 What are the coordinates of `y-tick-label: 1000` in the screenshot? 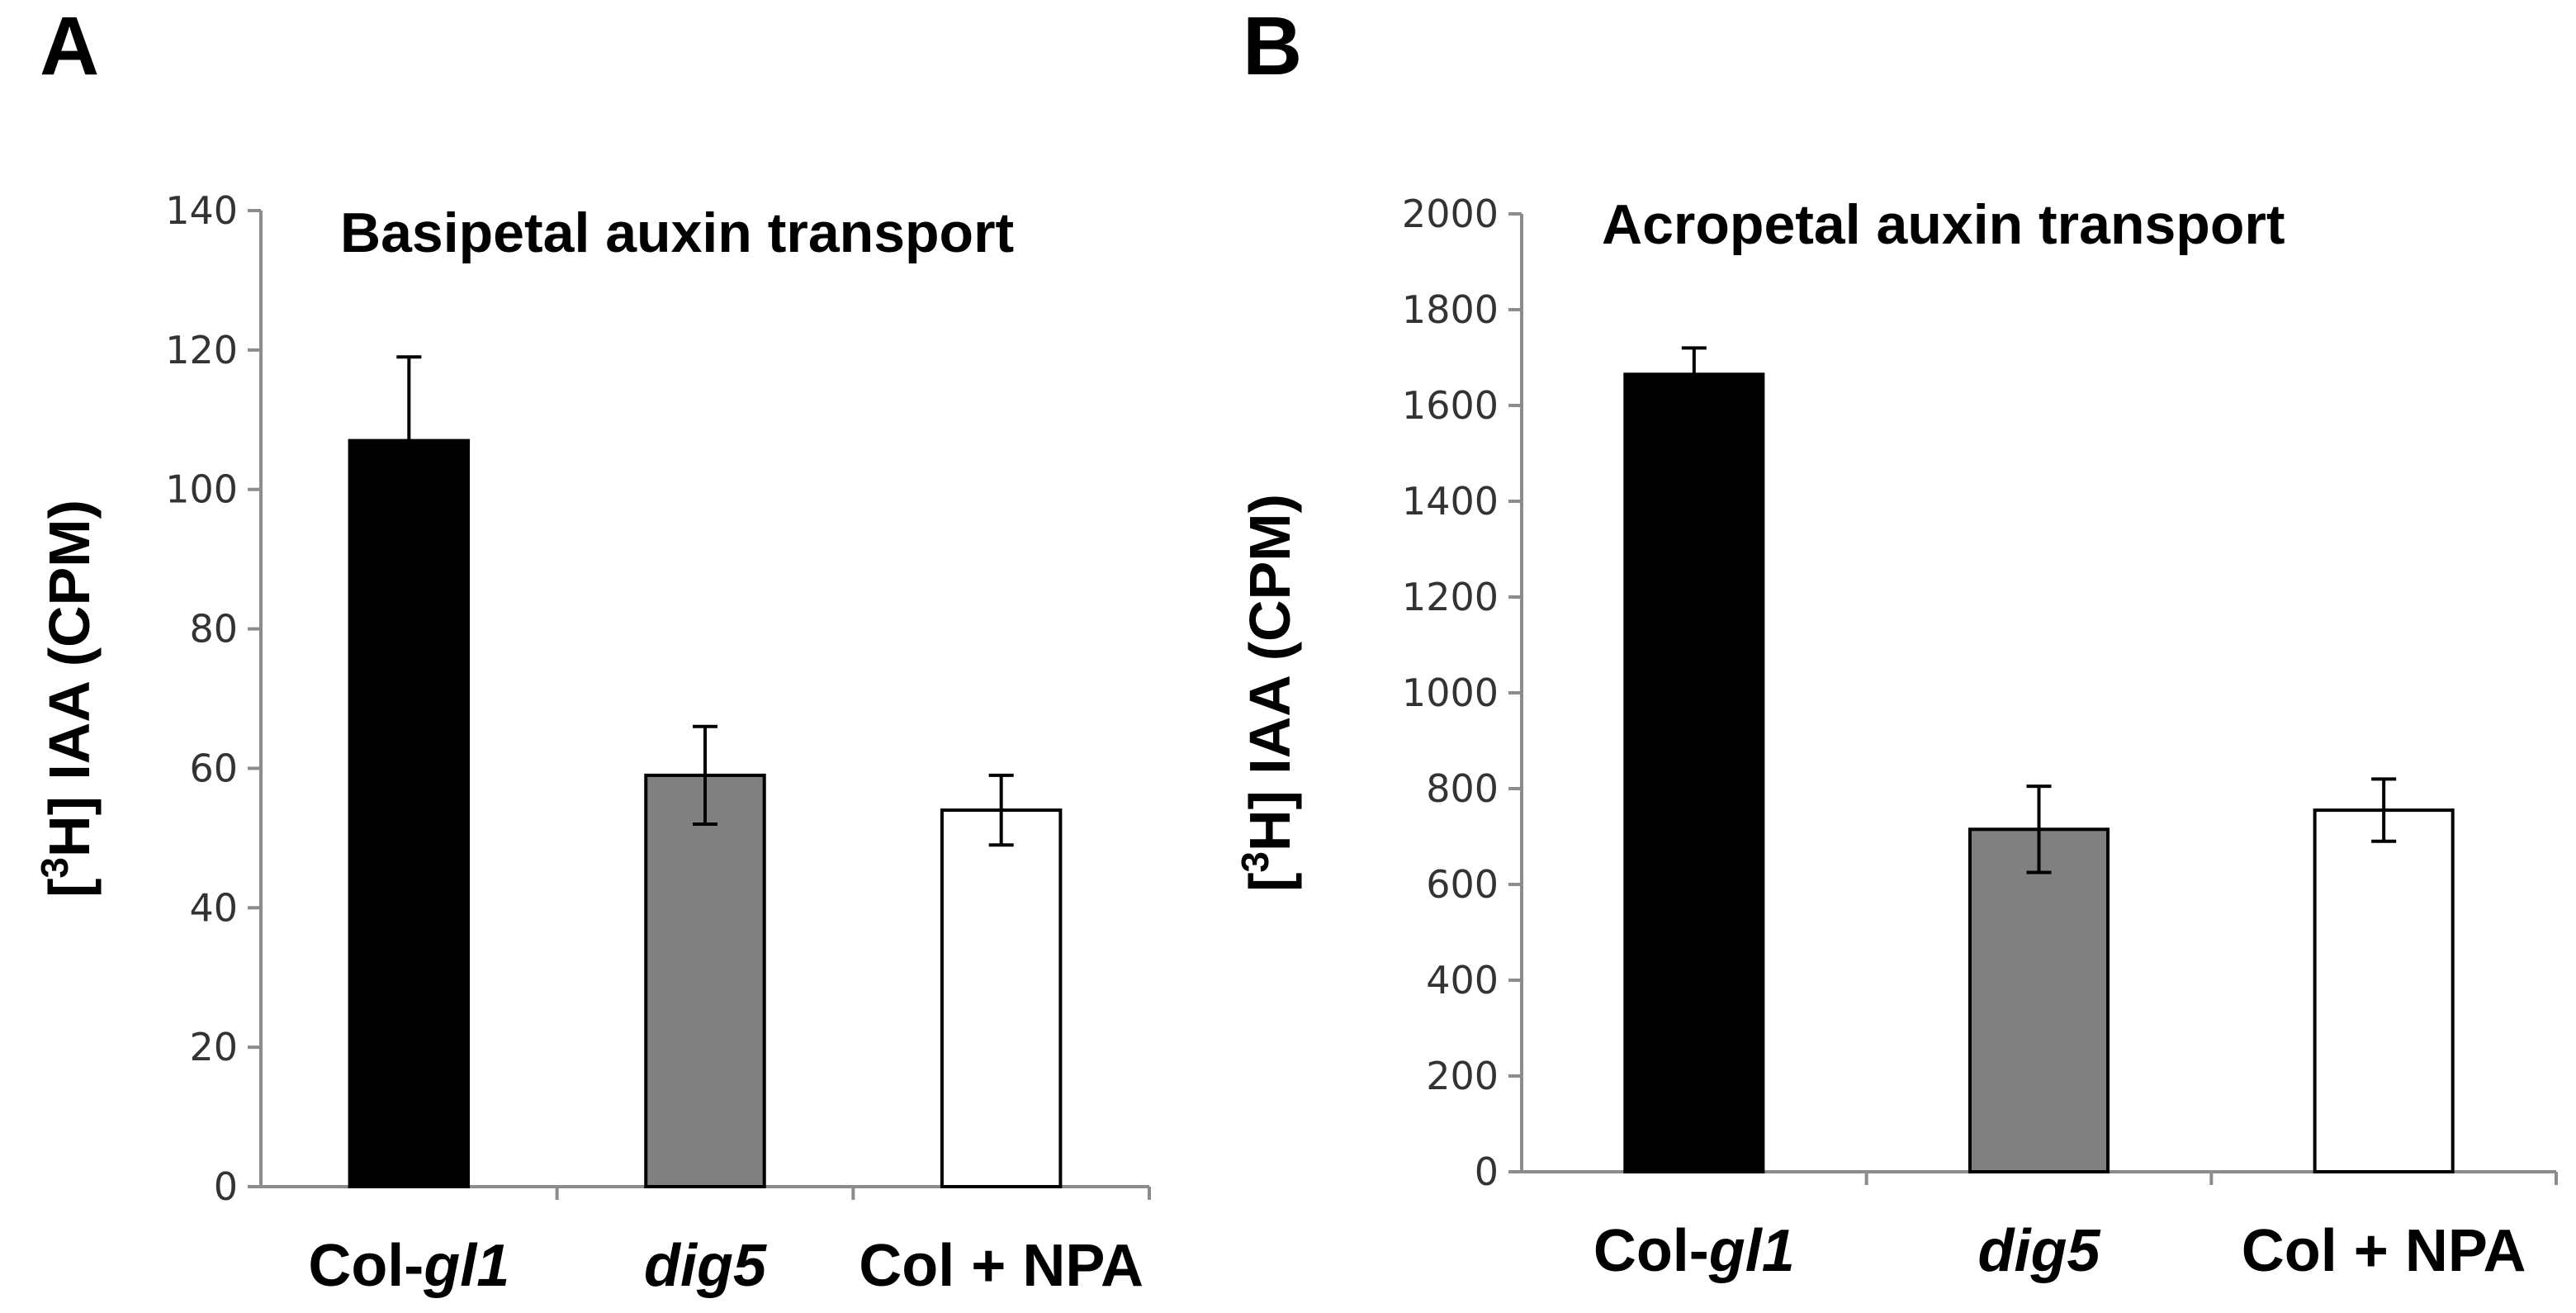 It's located at (1450, 693).